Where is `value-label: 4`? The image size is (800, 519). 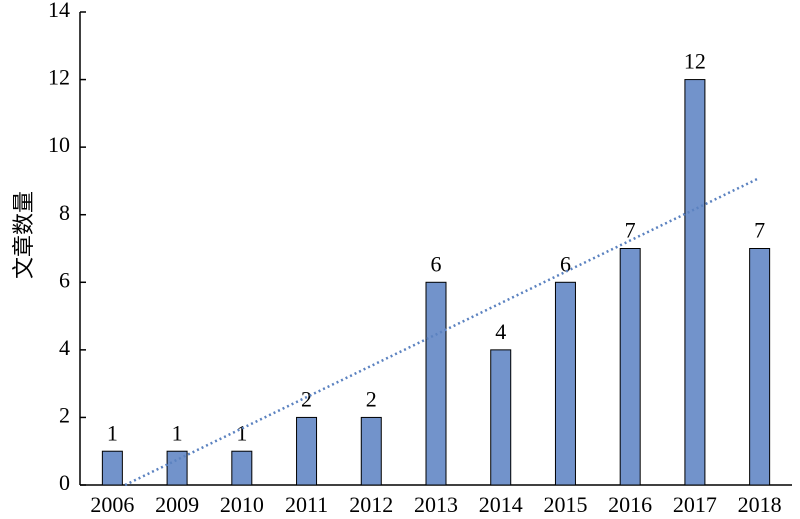
value-label: 4 is located at coordinates (500, 331).